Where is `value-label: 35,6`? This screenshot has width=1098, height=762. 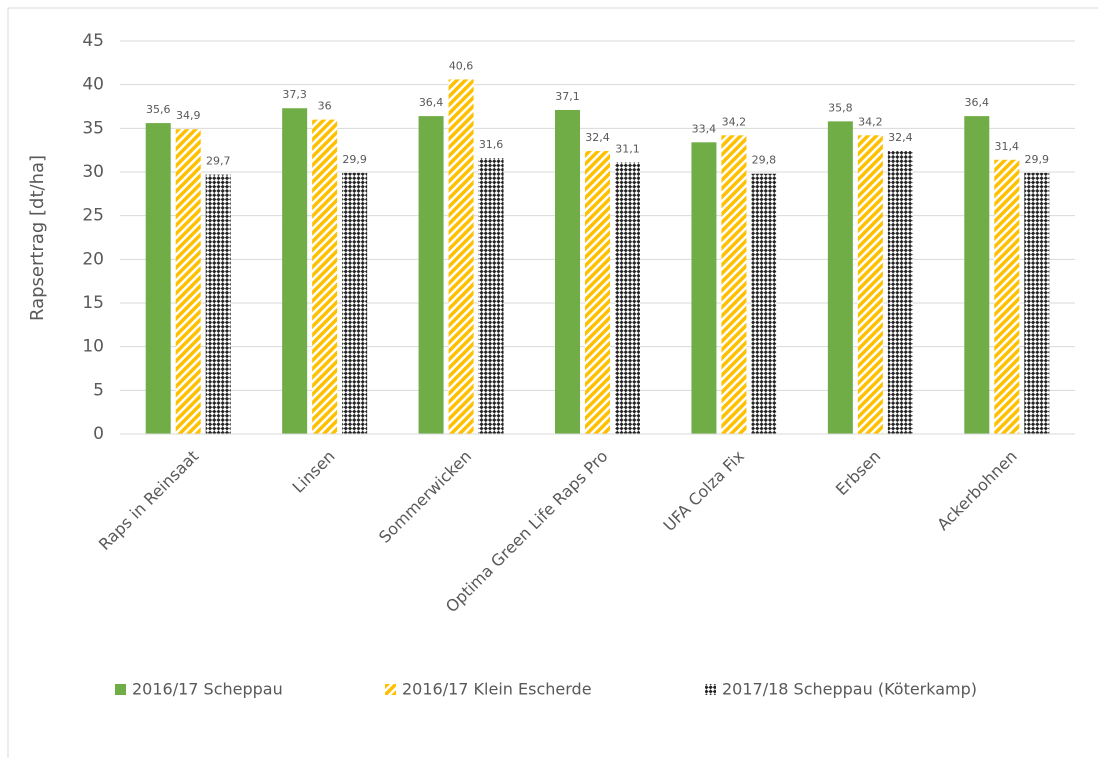 value-label: 35,6 is located at coordinates (158, 109).